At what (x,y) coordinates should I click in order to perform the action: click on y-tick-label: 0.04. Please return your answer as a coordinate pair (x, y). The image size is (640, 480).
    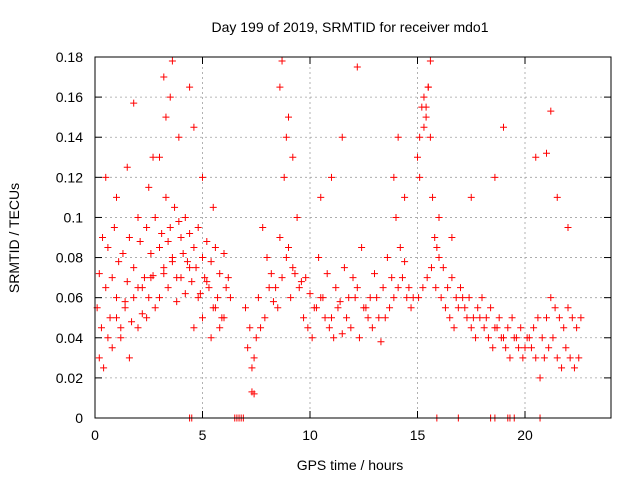
    Looking at the image, I should click on (69, 338).